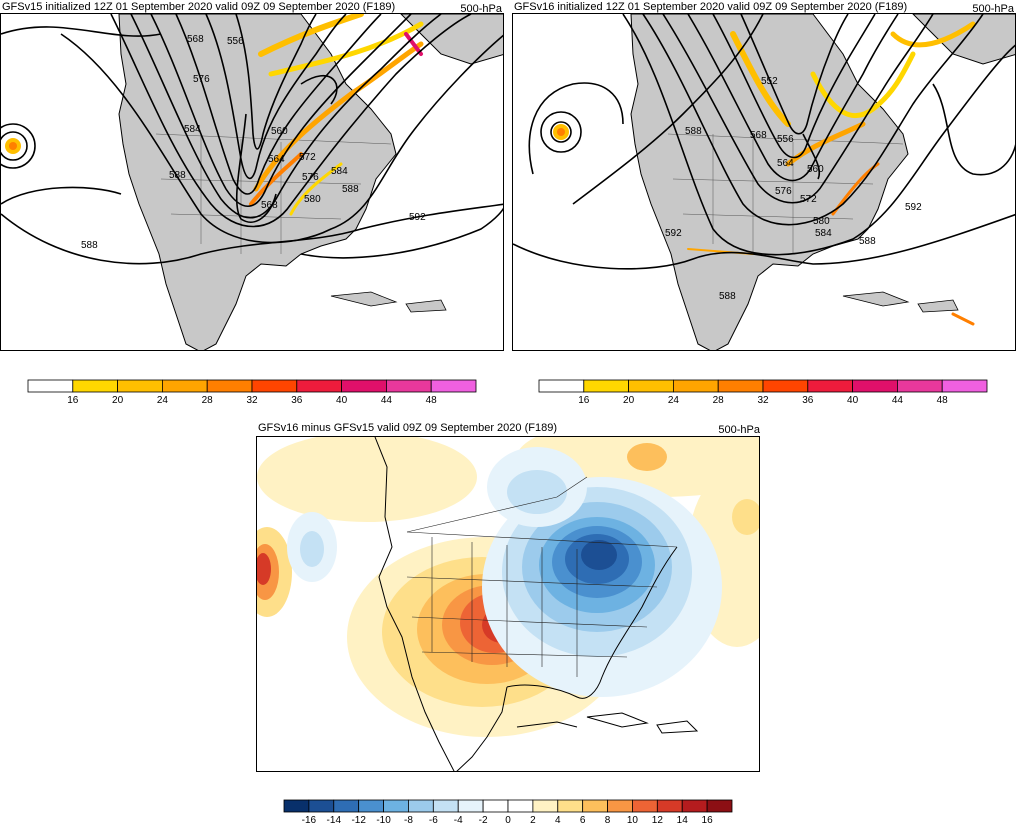 The width and height of the screenshot is (1016, 824). Describe the element at coordinates (481, 9) in the screenshot. I see `gfsv15-level-label: 500-hPa` at that location.